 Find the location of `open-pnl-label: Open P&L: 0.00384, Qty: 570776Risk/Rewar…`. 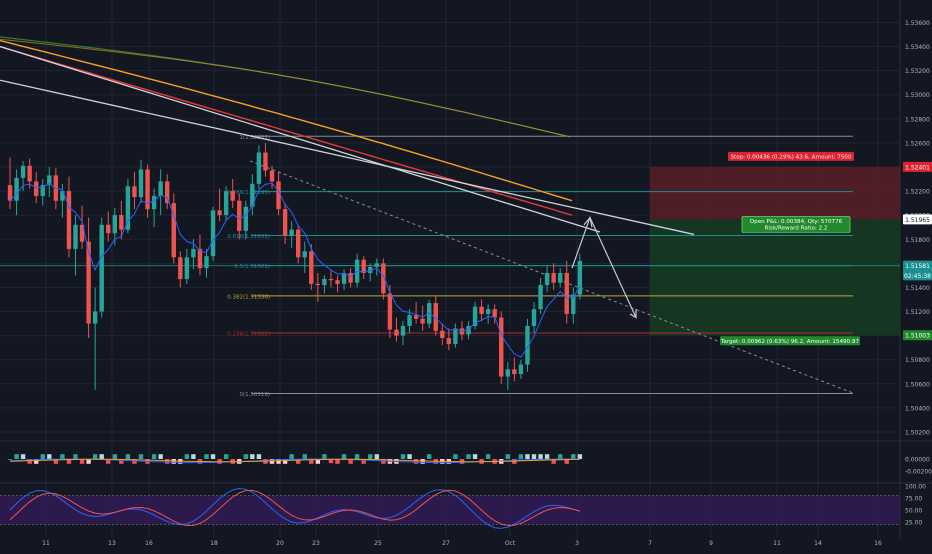

open-pnl-label: Open P&L: 0.00384, Qty: 570776Risk/Rewar… is located at coordinates (796, 224).